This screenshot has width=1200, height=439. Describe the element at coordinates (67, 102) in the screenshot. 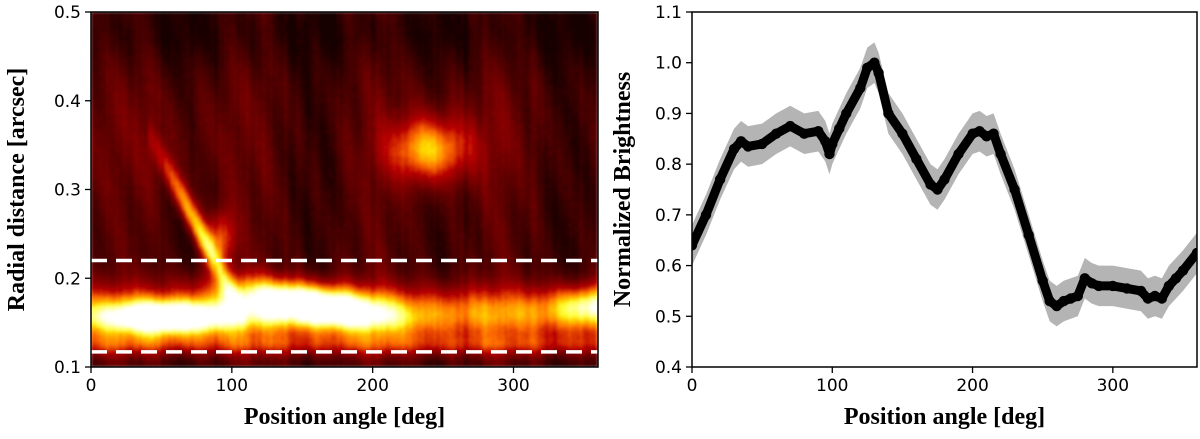

I see `heatmap-y-tick-label: 0.4` at that location.